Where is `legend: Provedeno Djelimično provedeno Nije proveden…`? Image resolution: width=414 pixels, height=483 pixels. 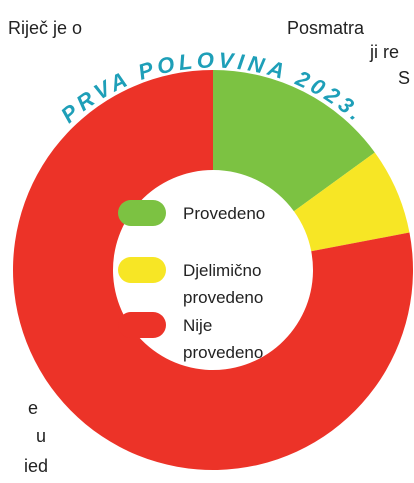
legend: Provedeno Djelimično provedeno Nije proveden… is located at coordinates (191, 281).